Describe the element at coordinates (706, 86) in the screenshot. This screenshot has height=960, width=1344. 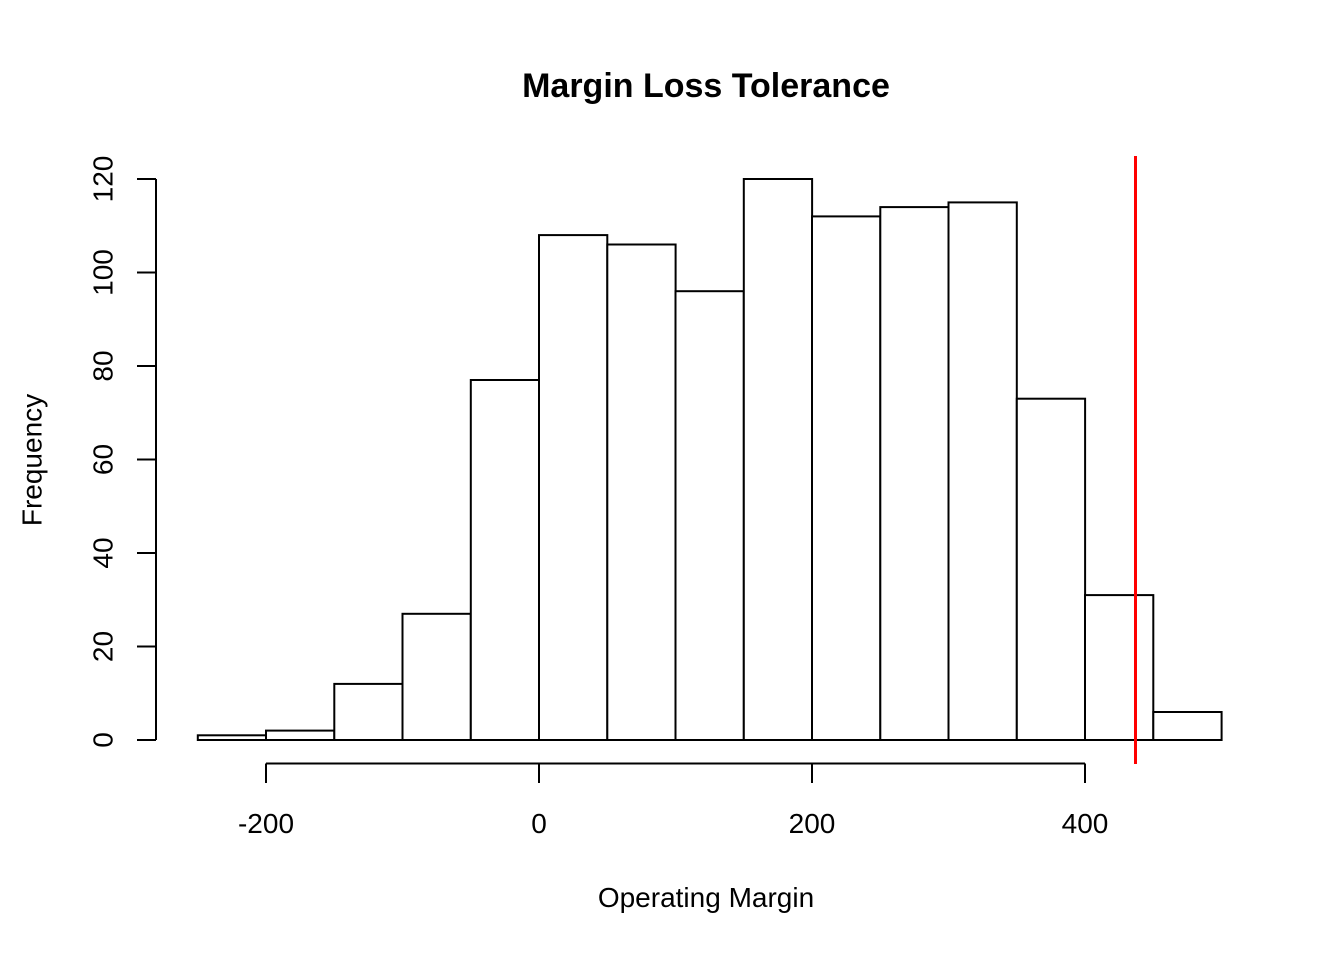
I see `chart-title: Margin Loss Tolerance` at that location.